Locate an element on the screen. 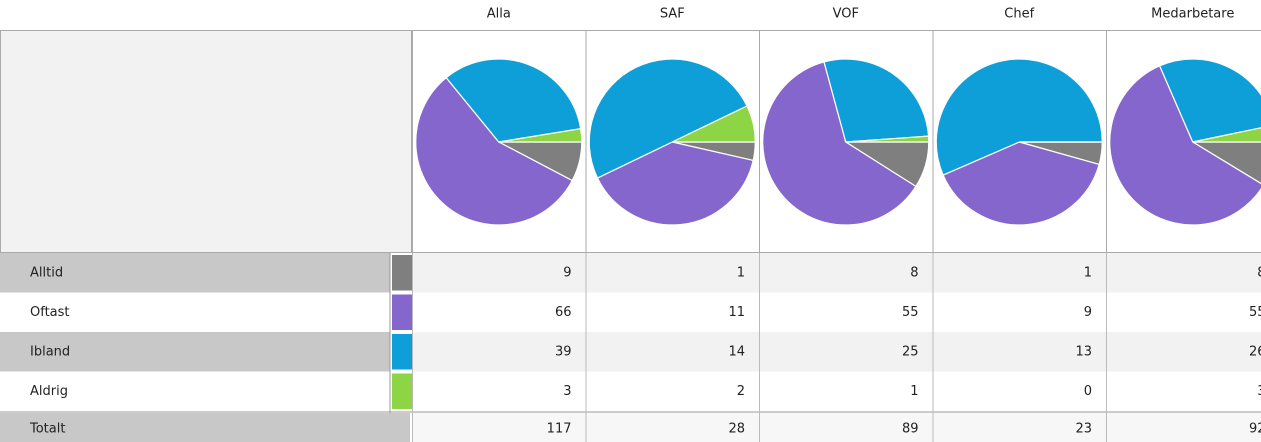  total-label: Totalt is located at coordinates (47, 429).